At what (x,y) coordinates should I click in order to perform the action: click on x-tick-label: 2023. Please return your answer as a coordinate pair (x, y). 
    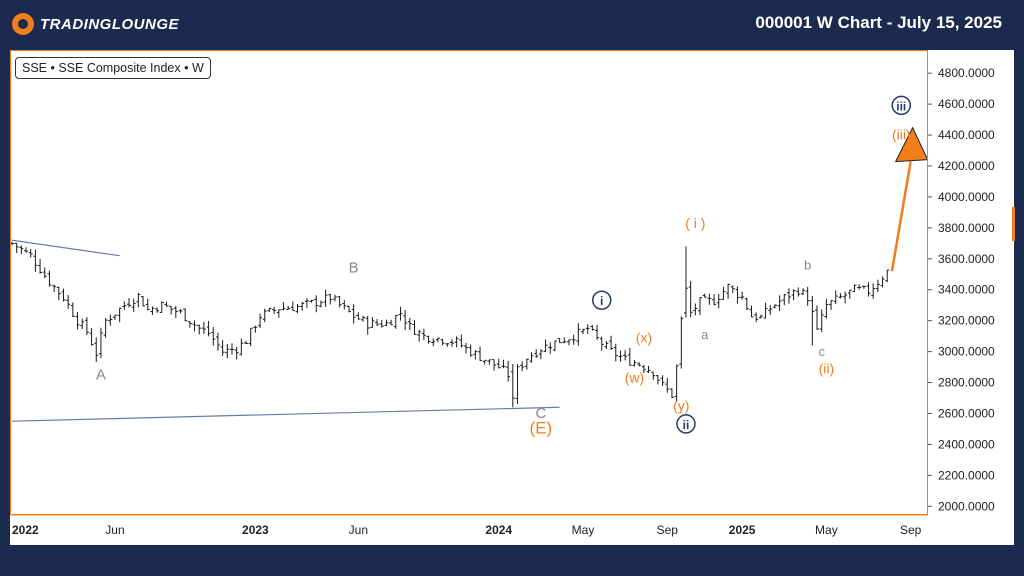
    Looking at the image, I should click on (255, 530).